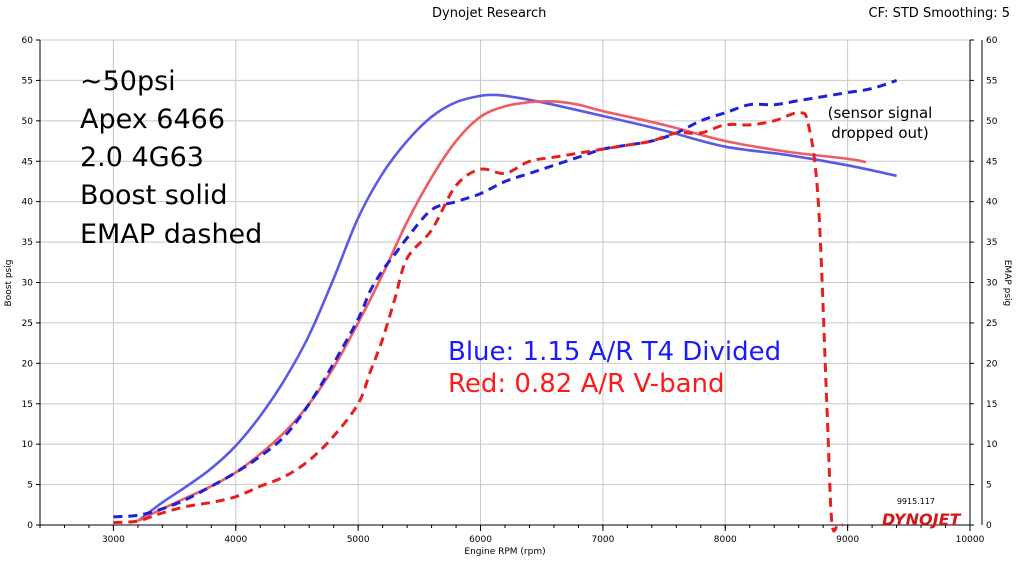 This screenshot has height=576, width=1024. Describe the element at coordinates (142, 157) in the screenshot. I see `note-line-3: 2.0 4G63` at that location.